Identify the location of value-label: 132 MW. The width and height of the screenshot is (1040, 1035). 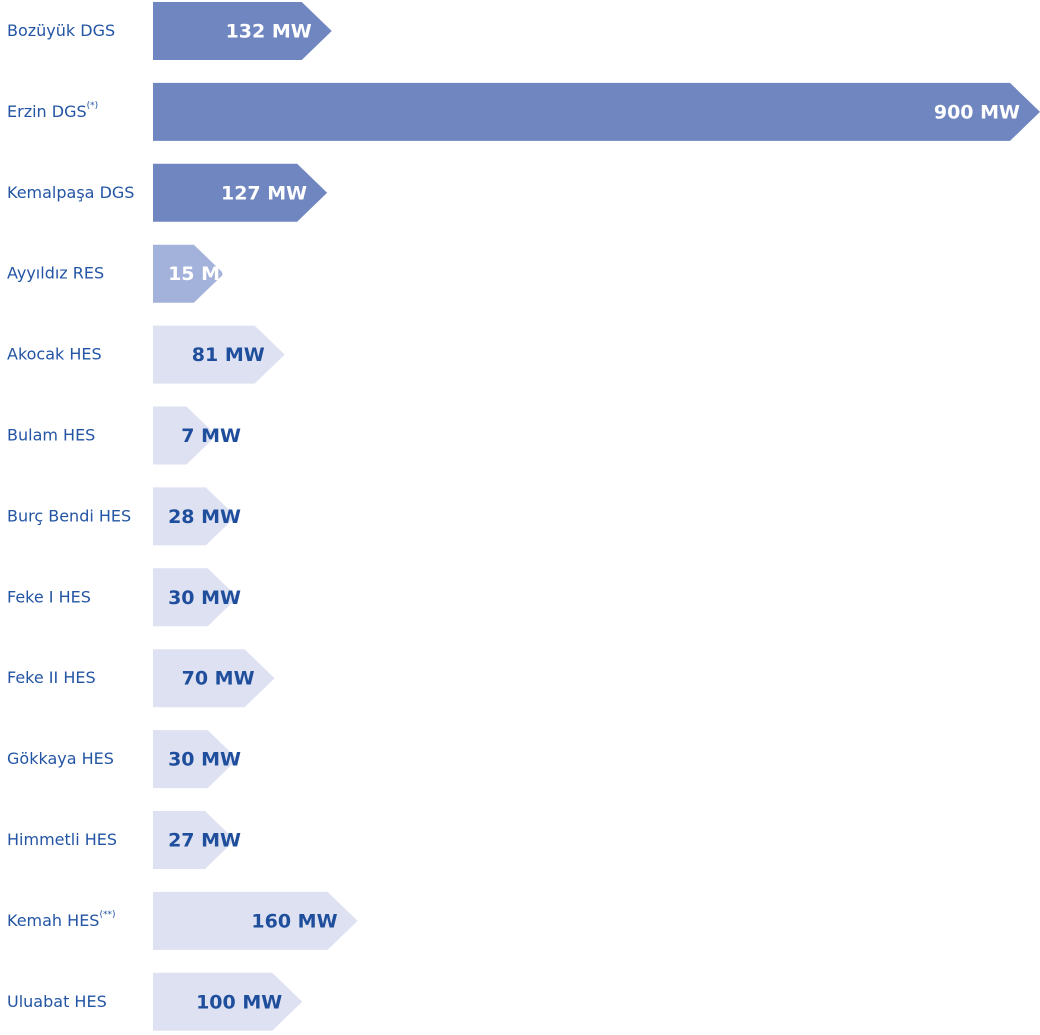
(269, 32).